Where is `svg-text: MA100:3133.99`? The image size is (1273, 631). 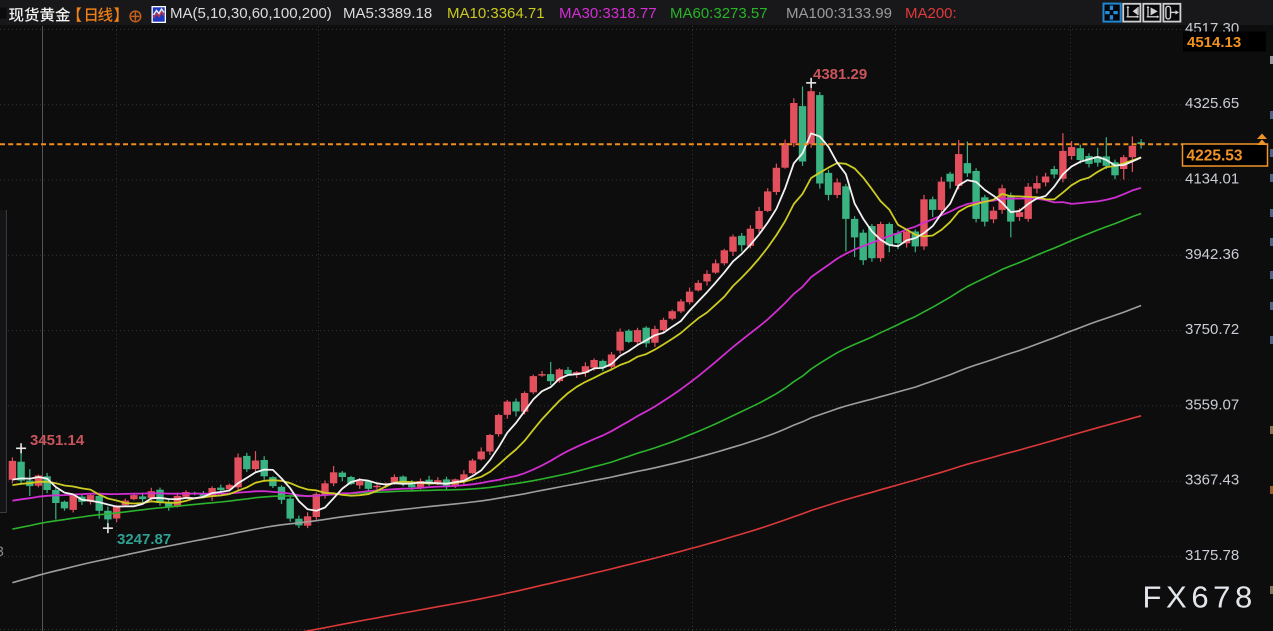
svg-text: MA100:3133.99 is located at coordinates (839, 13).